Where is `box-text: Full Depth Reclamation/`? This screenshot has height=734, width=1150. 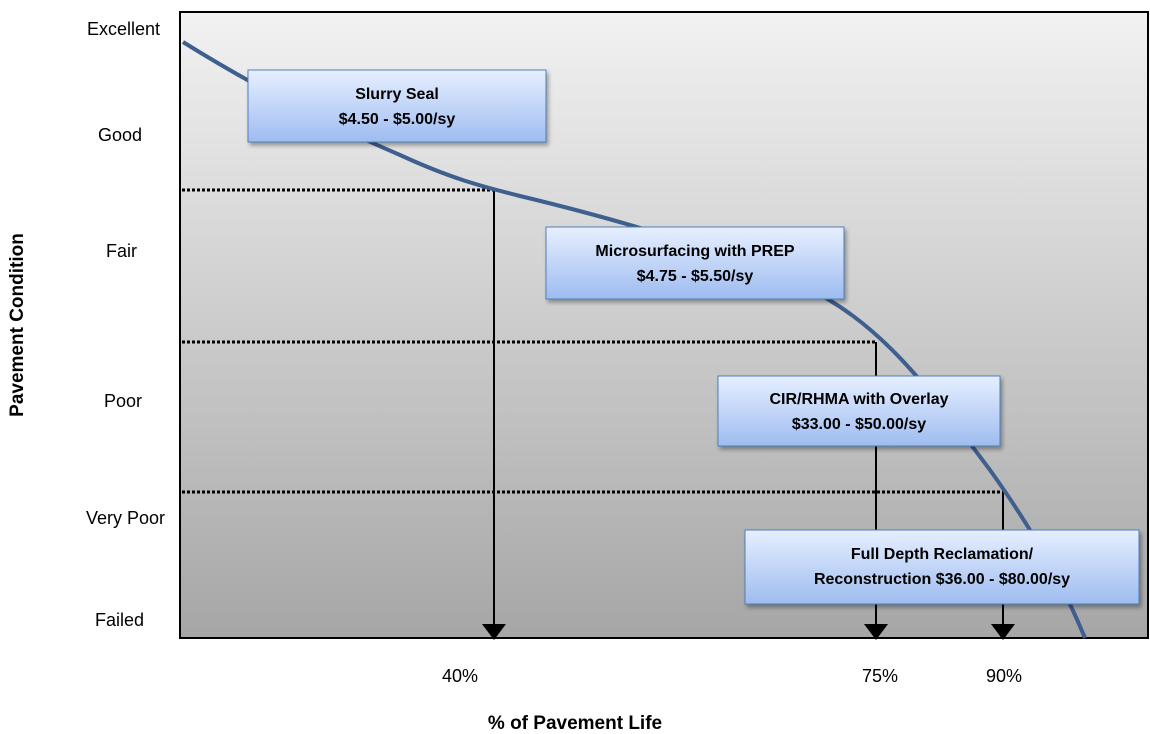
box-text: Full Depth Reclamation/ is located at coordinates (942, 554).